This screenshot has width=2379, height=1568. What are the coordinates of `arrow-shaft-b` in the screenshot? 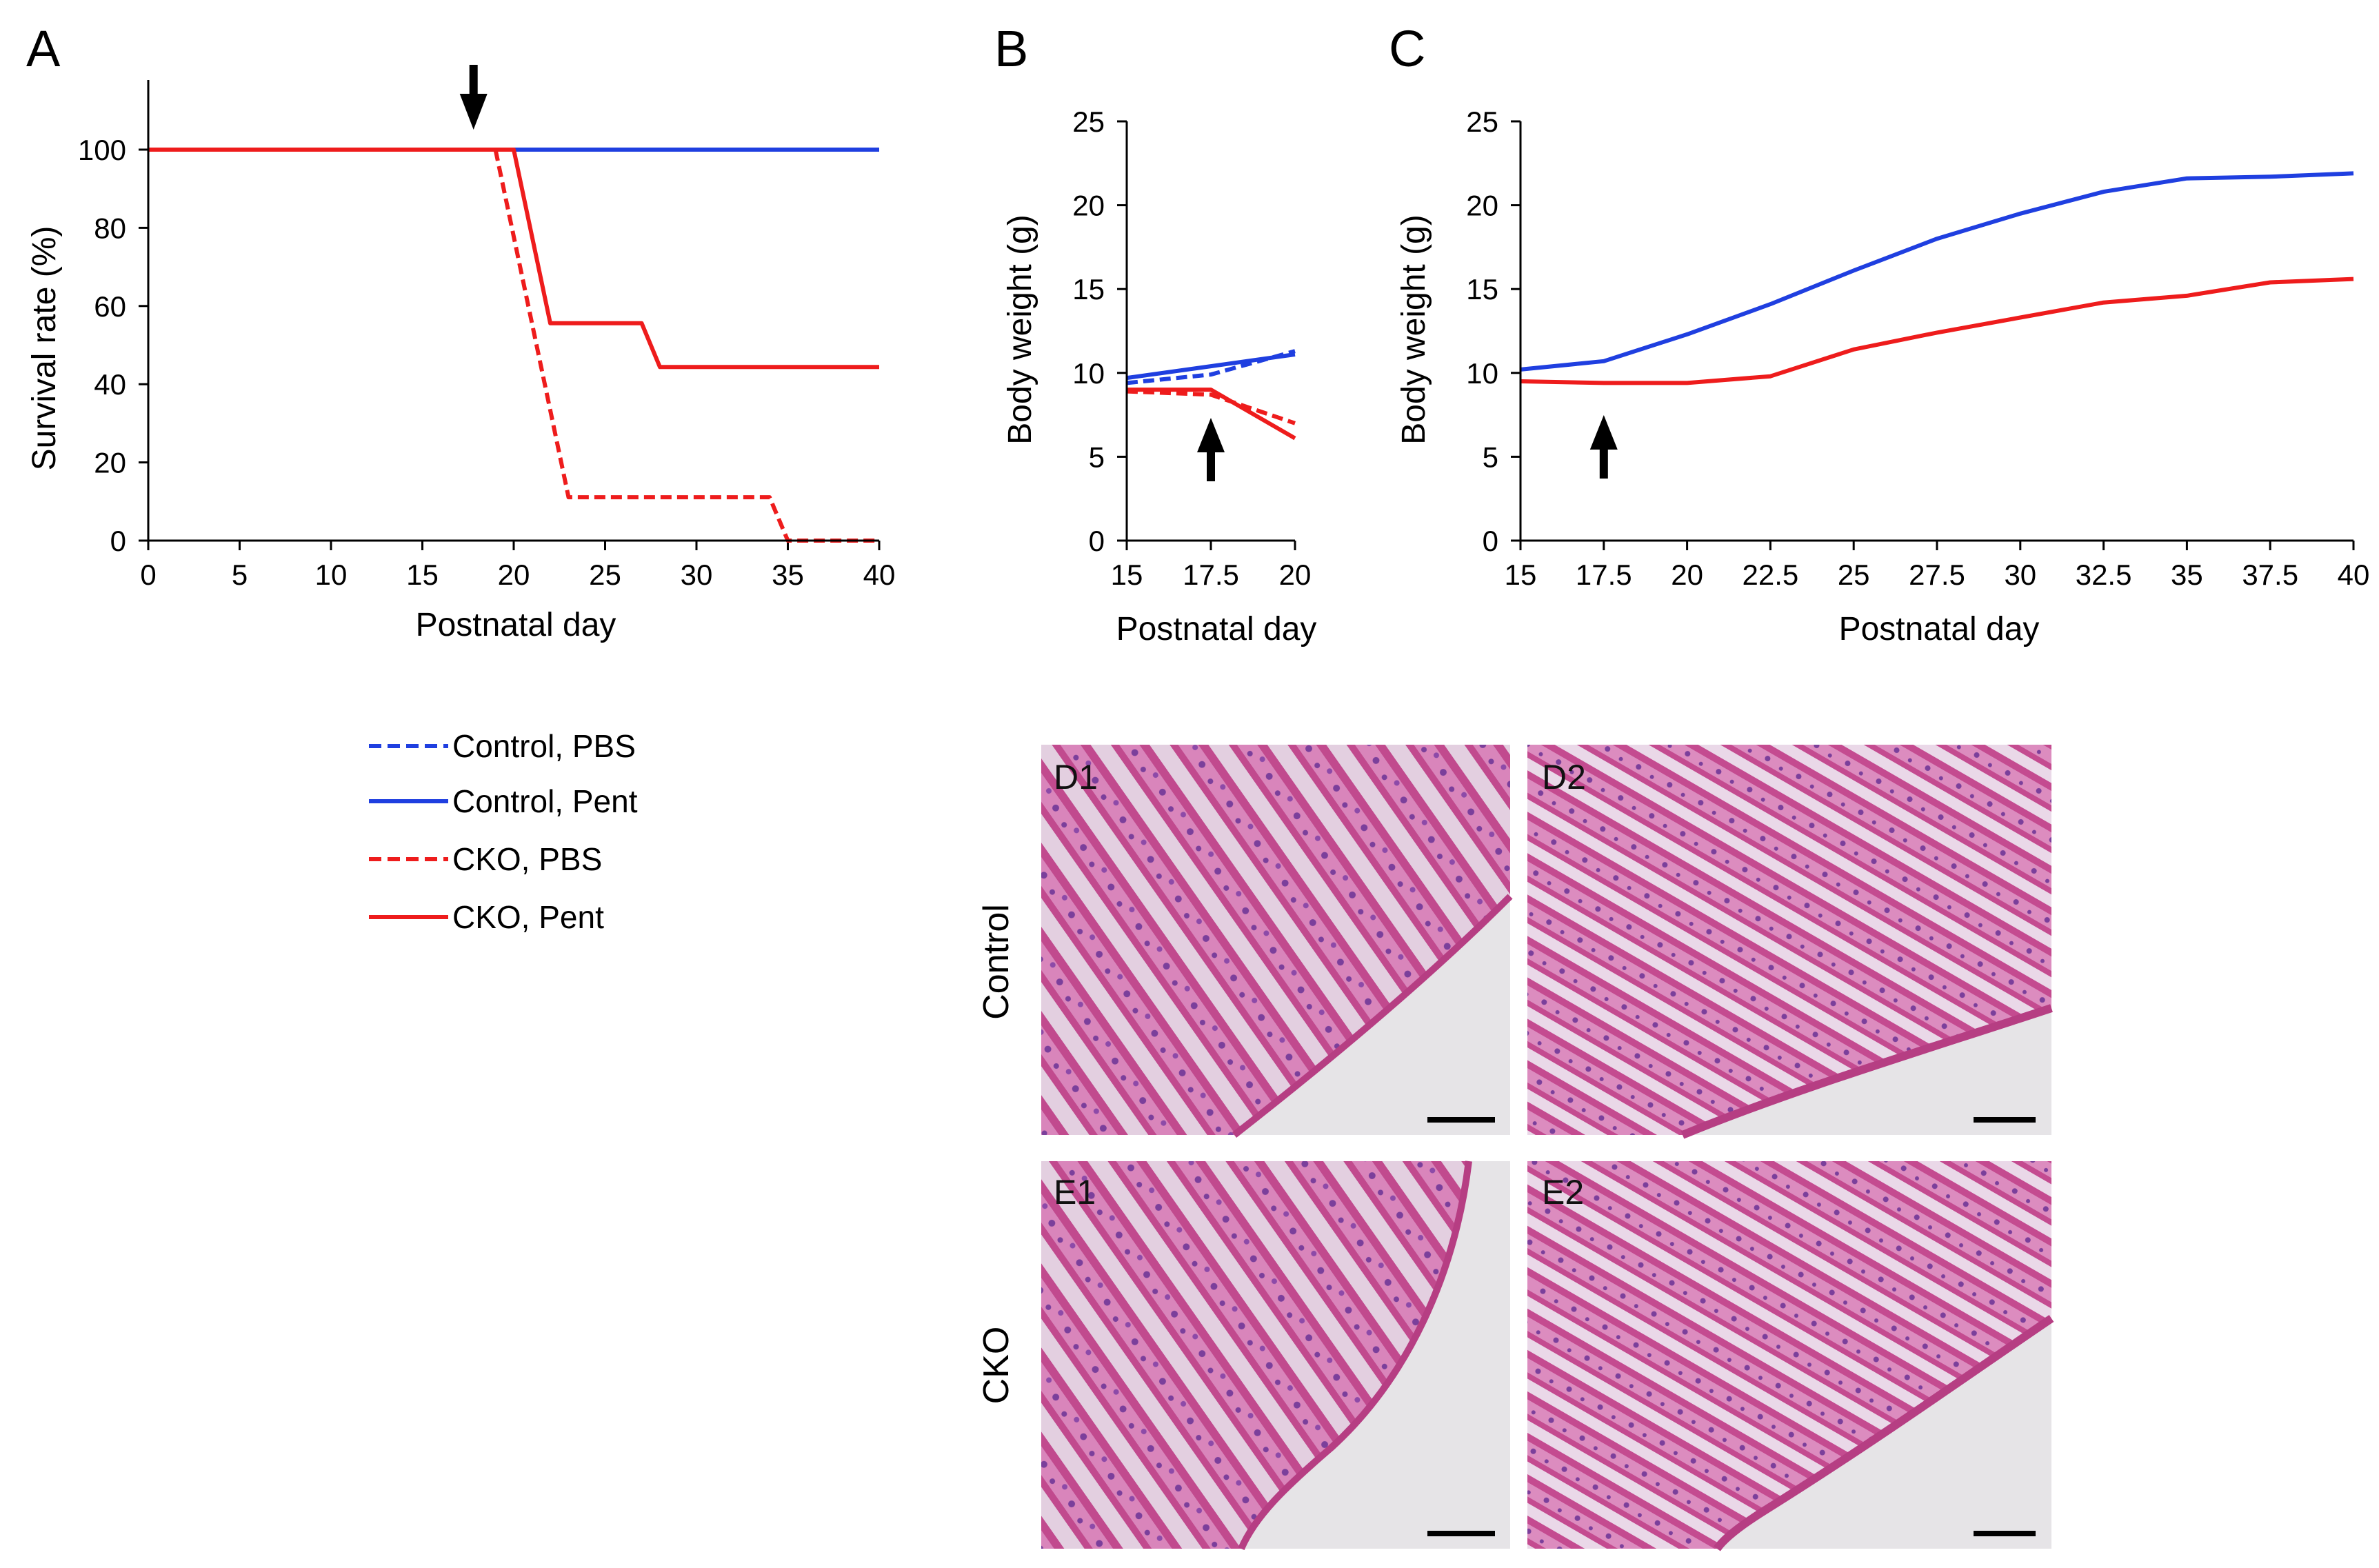 It's located at (1211, 464).